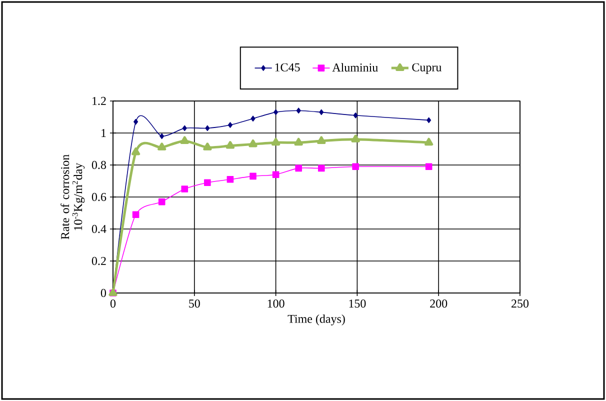 The height and width of the screenshot is (401, 606). What do you see at coordinates (316, 320) in the screenshot?
I see `x-axis-title: Time (days)` at bounding box center [316, 320].